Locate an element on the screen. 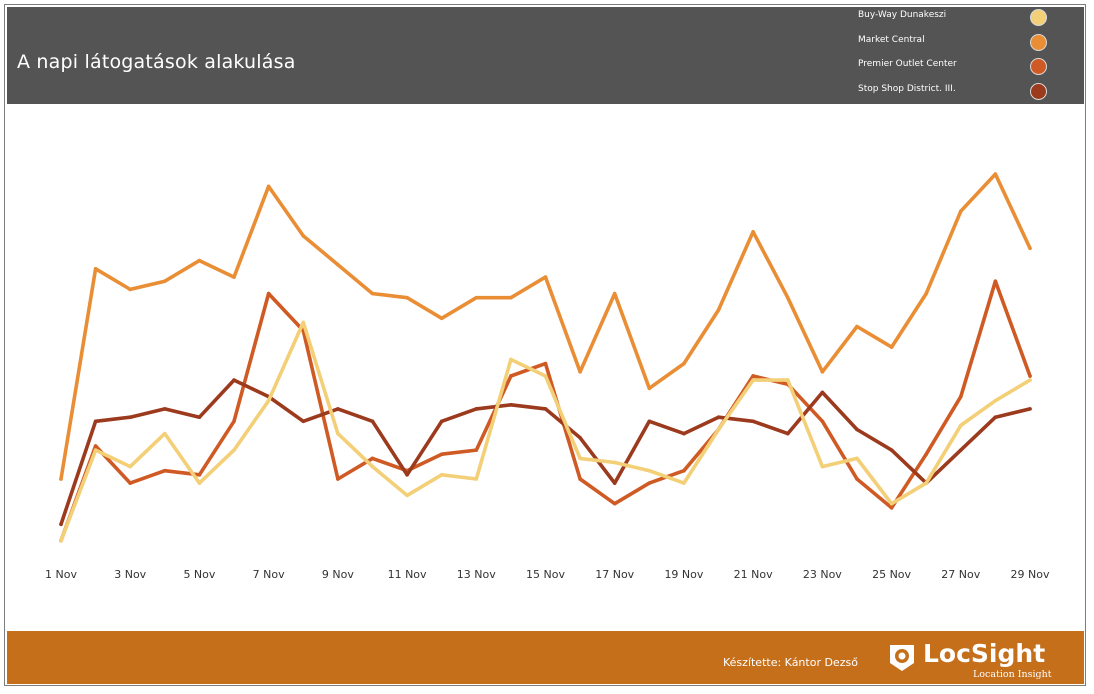 The image size is (1094, 694). legend-item-buy-way: Buy-Way Dunakeszi is located at coordinates (958, 19).